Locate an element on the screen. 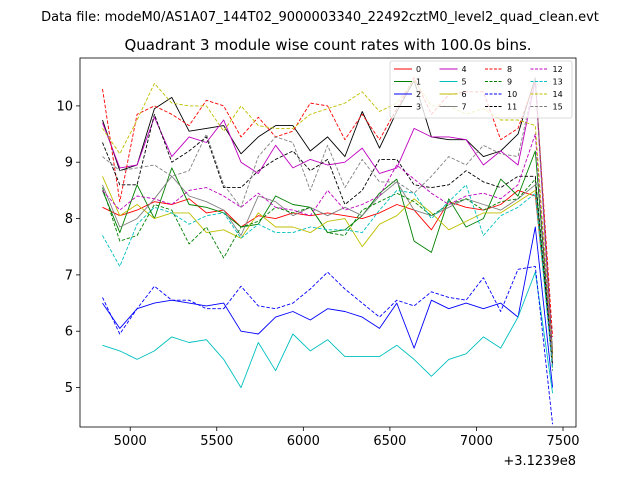 The width and height of the screenshot is (640, 480). legend-label-10: 10 is located at coordinates (512, 94).